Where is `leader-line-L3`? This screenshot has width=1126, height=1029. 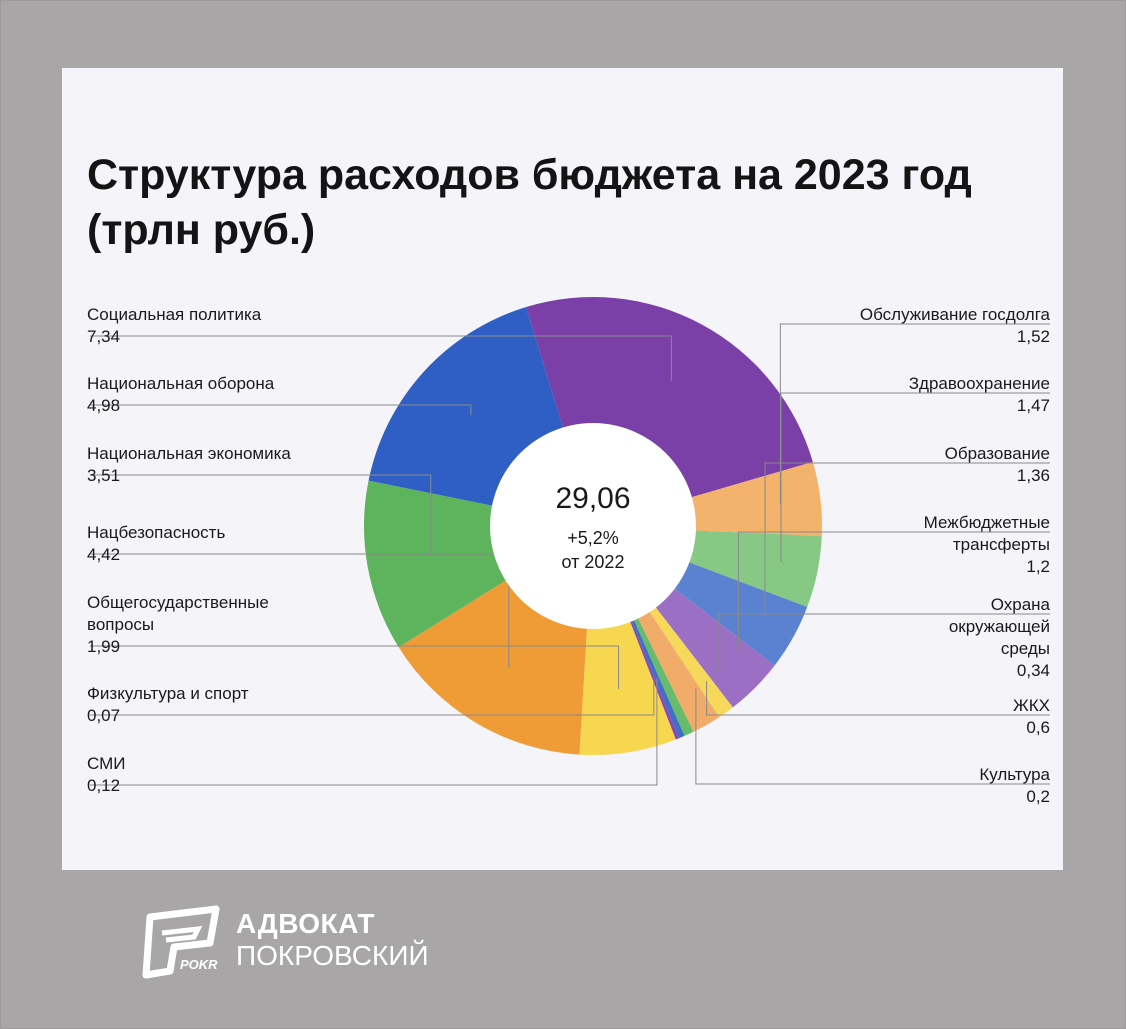
leader-line-L3 is located at coordinates (261, 515).